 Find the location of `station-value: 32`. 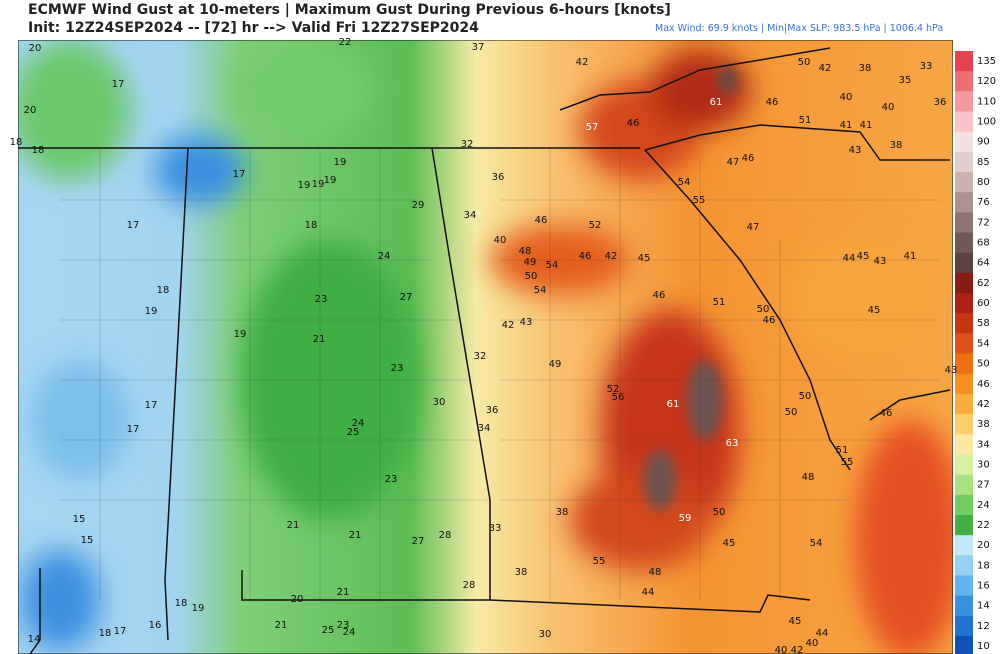

station-value: 32 is located at coordinates (467, 144).